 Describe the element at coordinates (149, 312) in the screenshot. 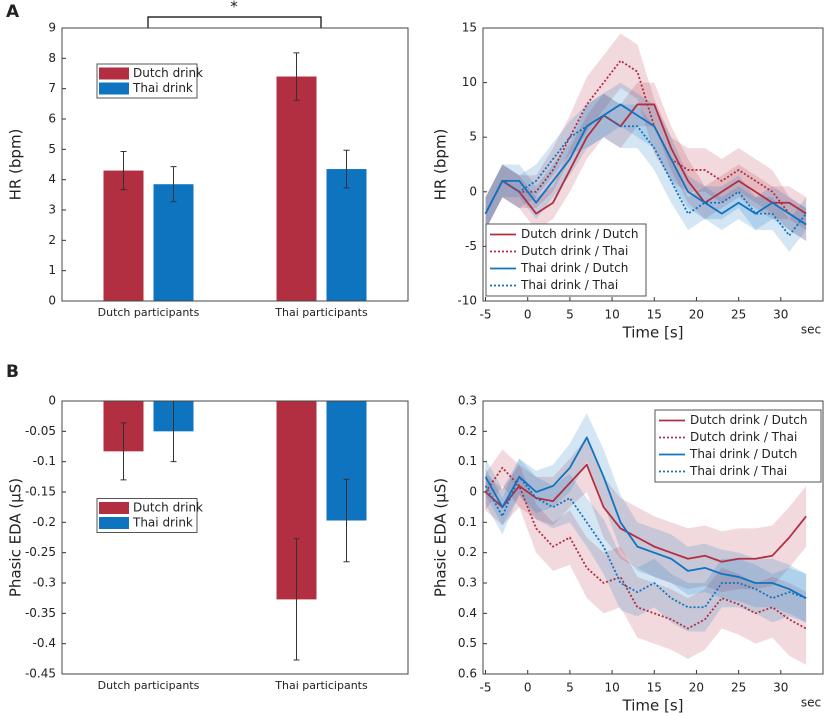

I see `x-tick-label: Dutch participants` at that location.